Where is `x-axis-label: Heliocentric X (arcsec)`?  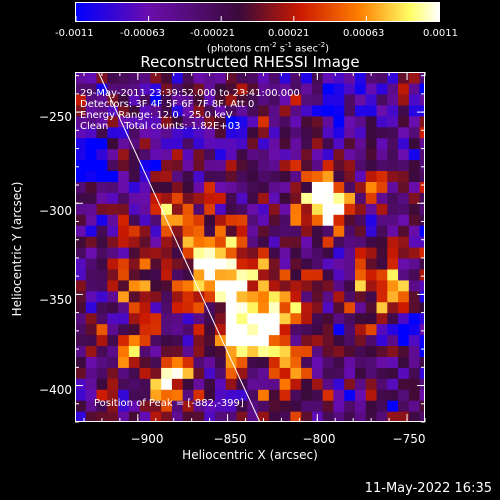 x-axis-label: Heliocentric X (arcsec) is located at coordinates (250, 455).